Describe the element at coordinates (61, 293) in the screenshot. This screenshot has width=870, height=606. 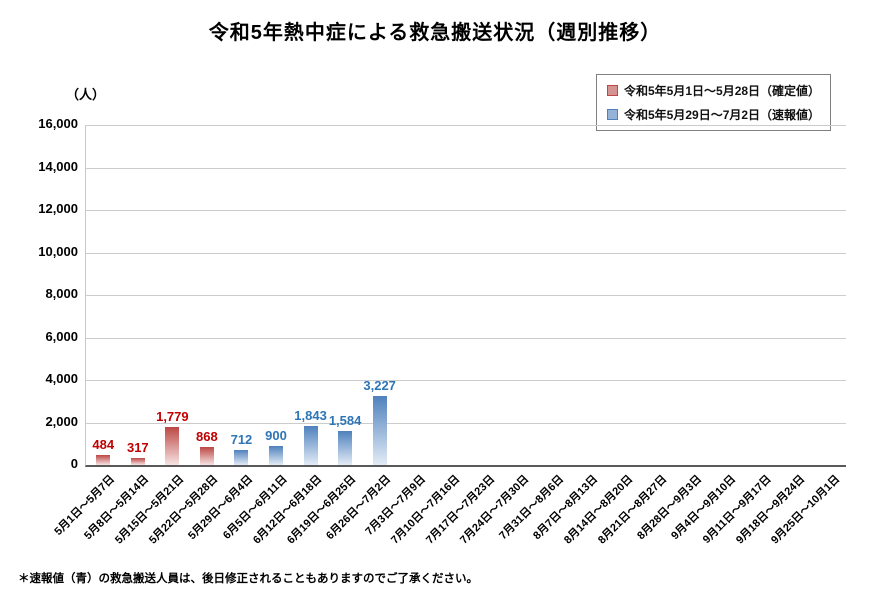
I see `y-tick-label: 8,000` at that location.